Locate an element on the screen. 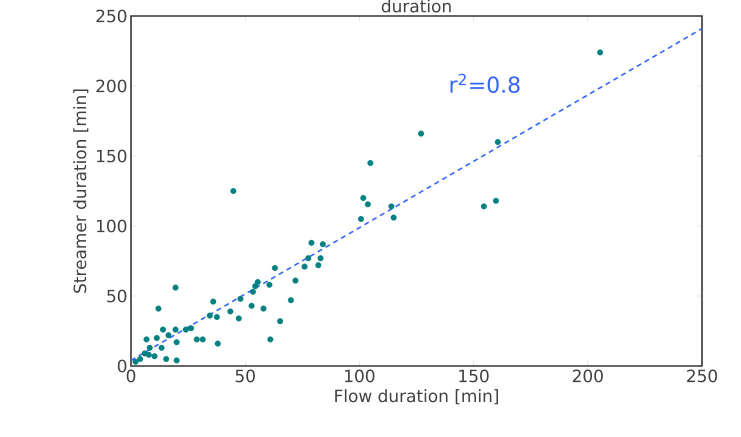 The height and width of the screenshot is (437, 741). y-axis-title: Streamer duration [min] is located at coordinates (80, 191).